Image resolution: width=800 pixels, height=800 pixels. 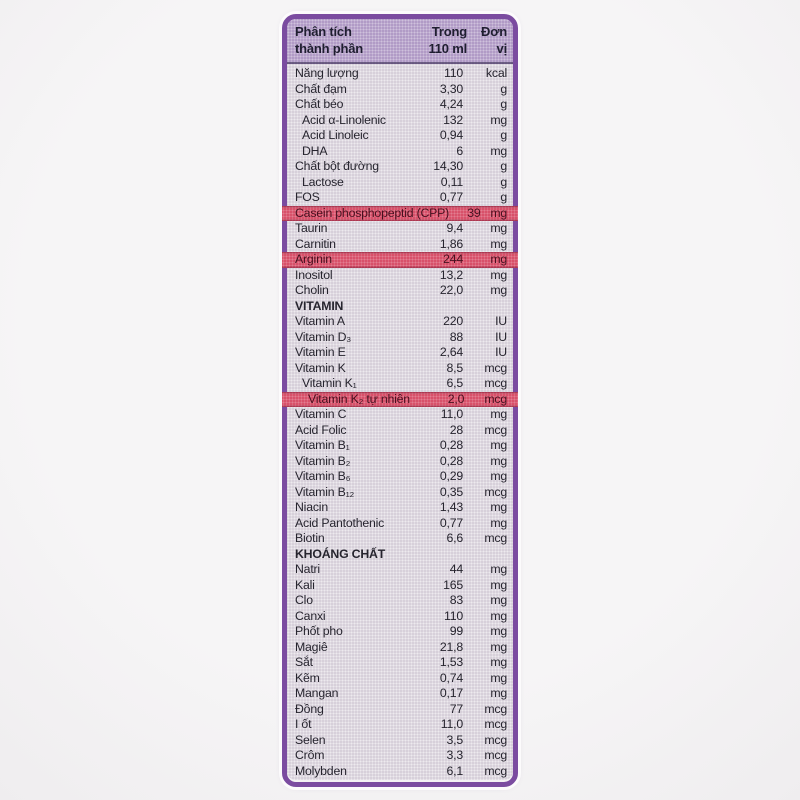 I want to click on table-row: Vitamin C 11,0 mg, so click(x=401, y=415).